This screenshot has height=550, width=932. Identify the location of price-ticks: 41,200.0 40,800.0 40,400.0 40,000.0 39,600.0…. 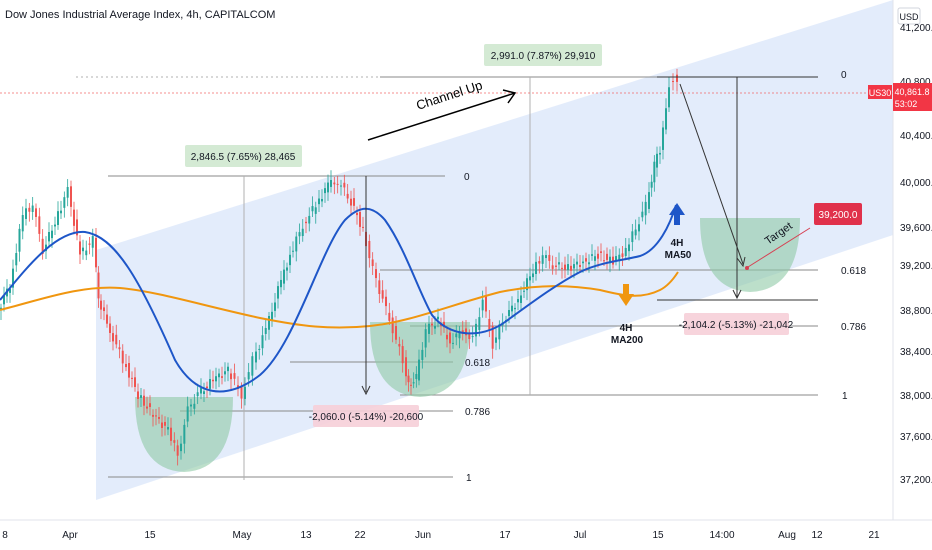
(916, 254).